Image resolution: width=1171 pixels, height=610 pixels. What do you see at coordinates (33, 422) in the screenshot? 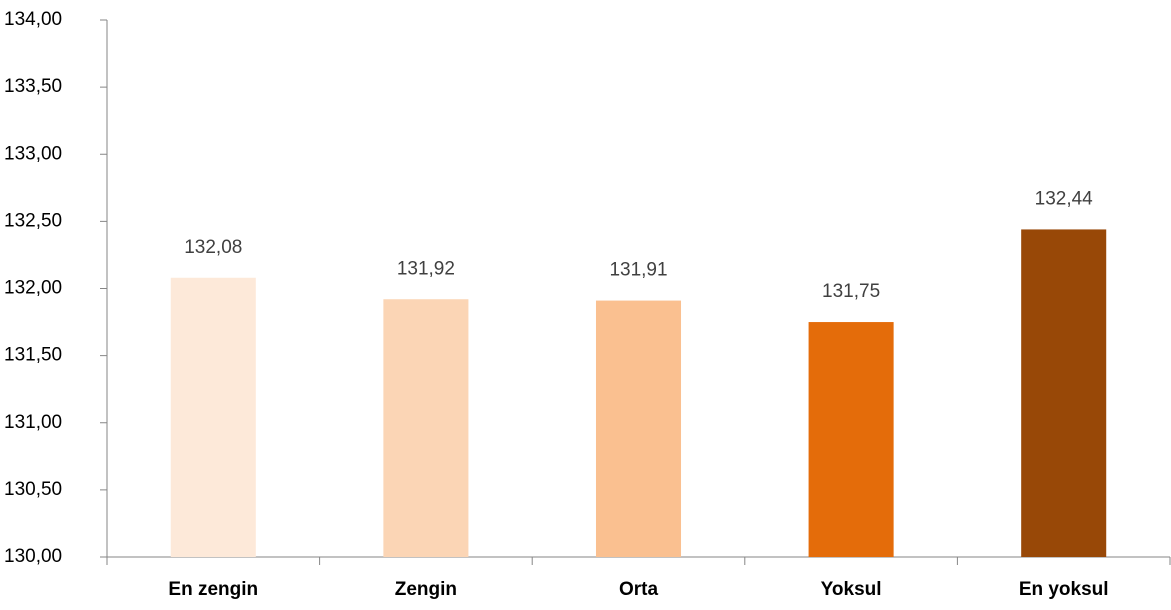
I see `y-tick-label: 131,00` at bounding box center [33, 422].